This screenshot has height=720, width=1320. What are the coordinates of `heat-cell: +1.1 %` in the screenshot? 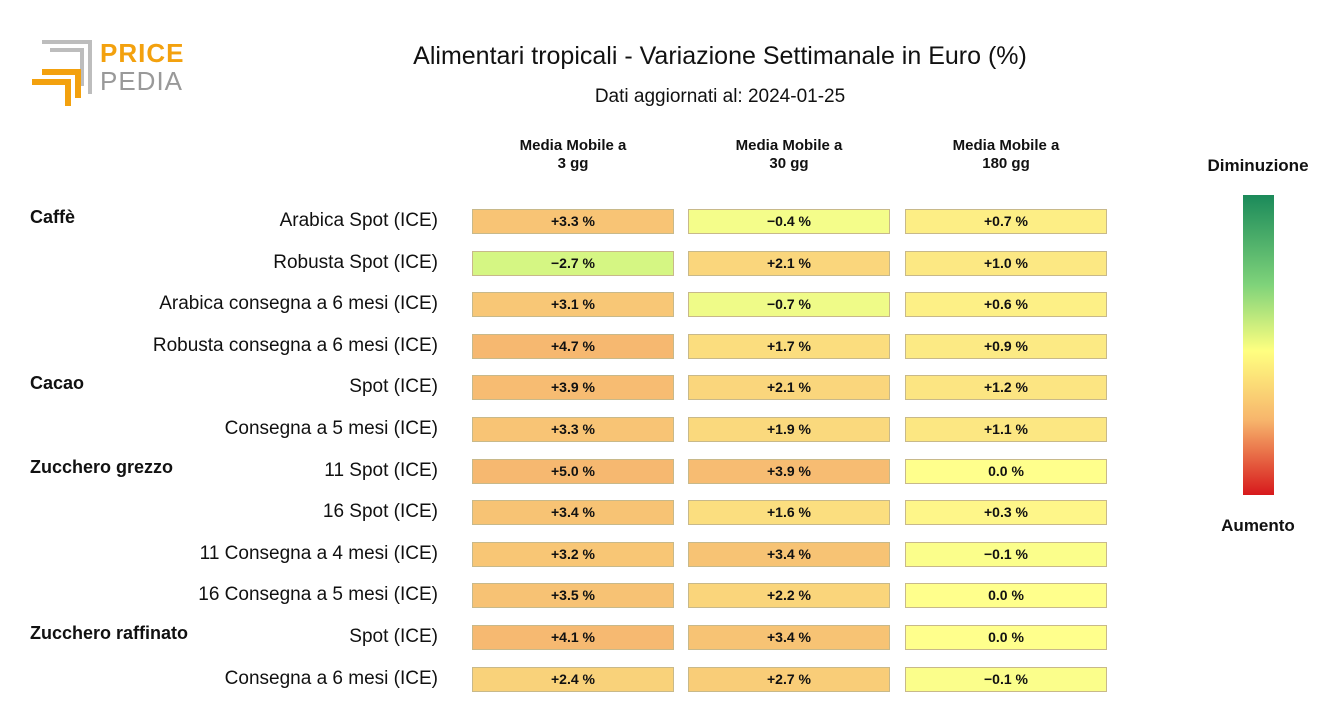 It's located at (1006, 429).